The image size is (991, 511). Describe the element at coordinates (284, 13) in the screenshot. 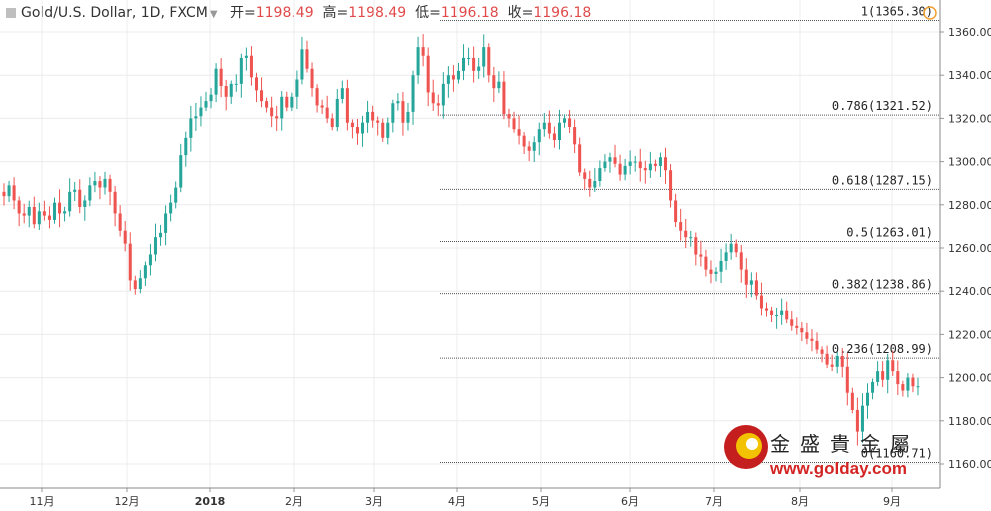

I see `open-value: 1198.49` at that location.